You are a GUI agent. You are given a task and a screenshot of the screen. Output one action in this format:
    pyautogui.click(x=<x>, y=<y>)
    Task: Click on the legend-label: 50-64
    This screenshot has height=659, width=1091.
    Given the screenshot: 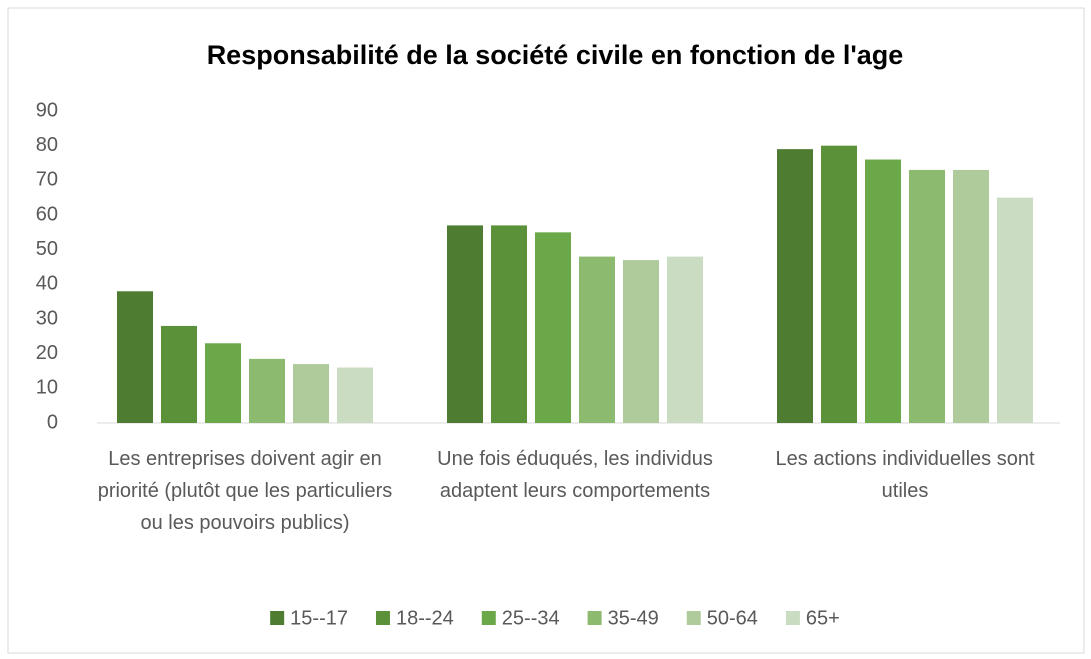 What is the action you would take?
    pyautogui.click(x=732, y=618)
    